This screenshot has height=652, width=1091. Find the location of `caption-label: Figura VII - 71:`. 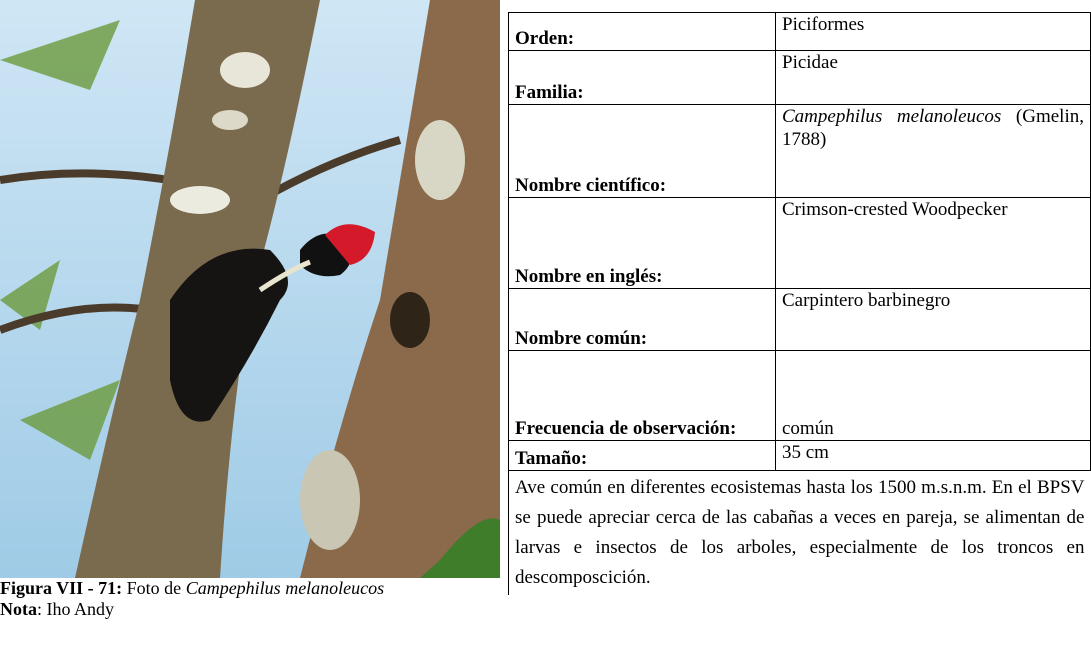

caption-label: Figura VII - 71: is located at coordinates (61, 588).